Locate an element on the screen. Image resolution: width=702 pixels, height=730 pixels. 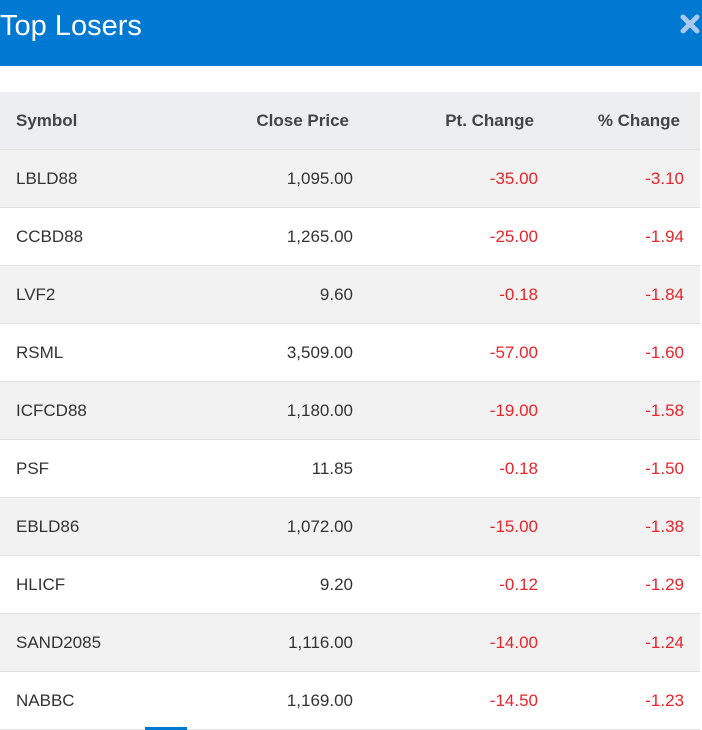
column-header: % Change is located at coordinates (619, 121).